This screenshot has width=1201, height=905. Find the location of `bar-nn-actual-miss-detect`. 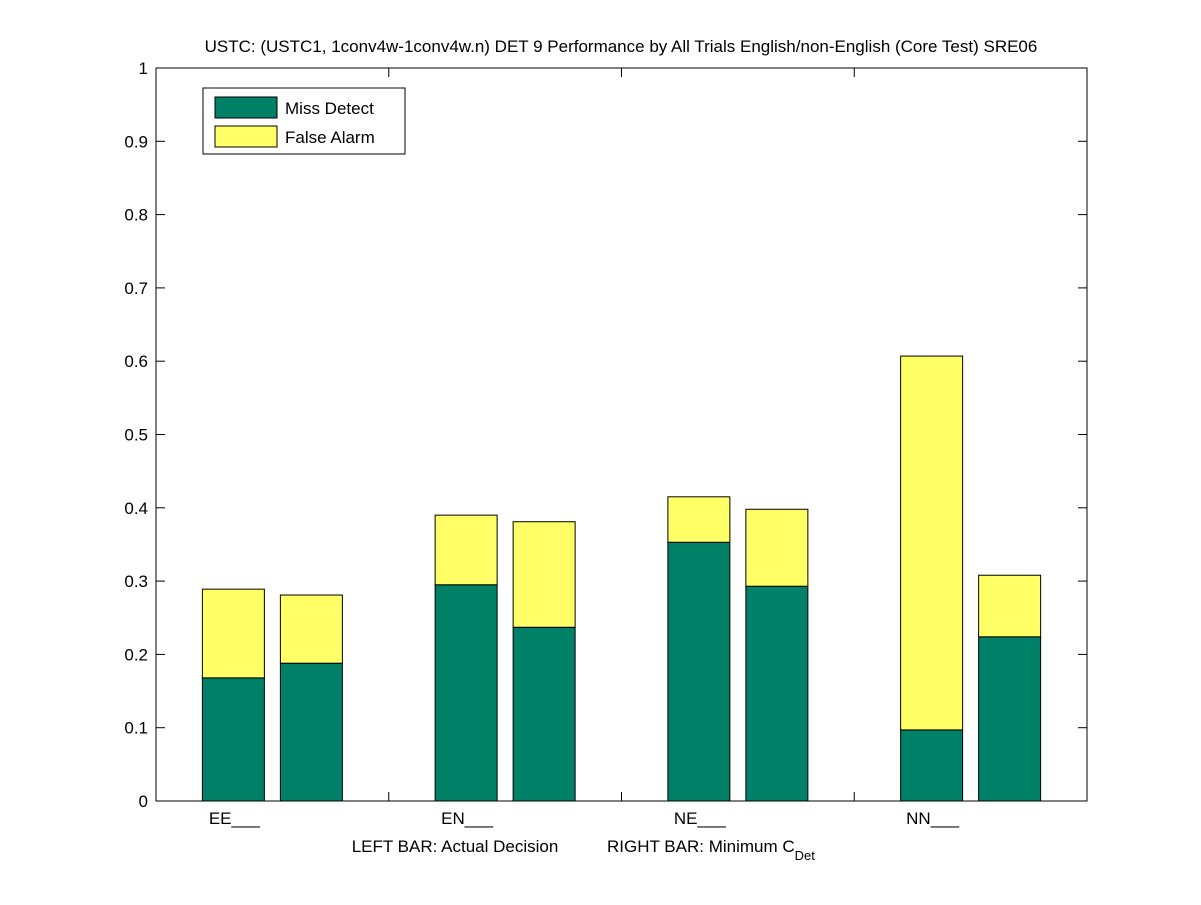

bar-nn-actual-miss-detect is located at coordinates (932, 765).